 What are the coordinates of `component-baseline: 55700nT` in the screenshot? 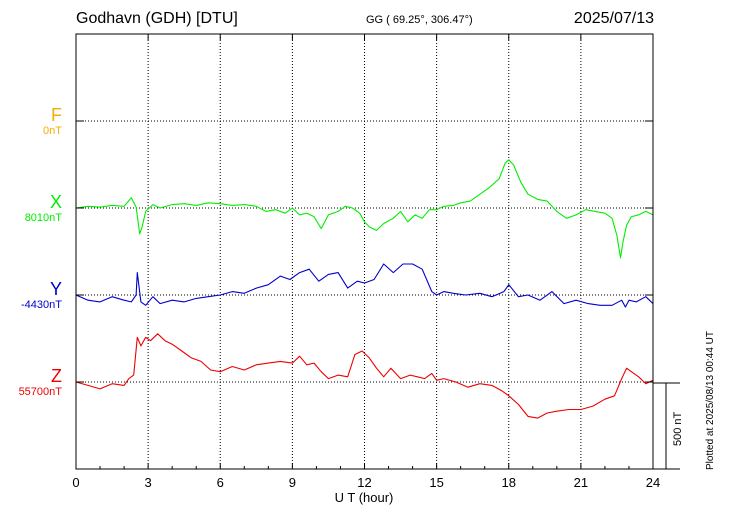 It's located at (40, 392).